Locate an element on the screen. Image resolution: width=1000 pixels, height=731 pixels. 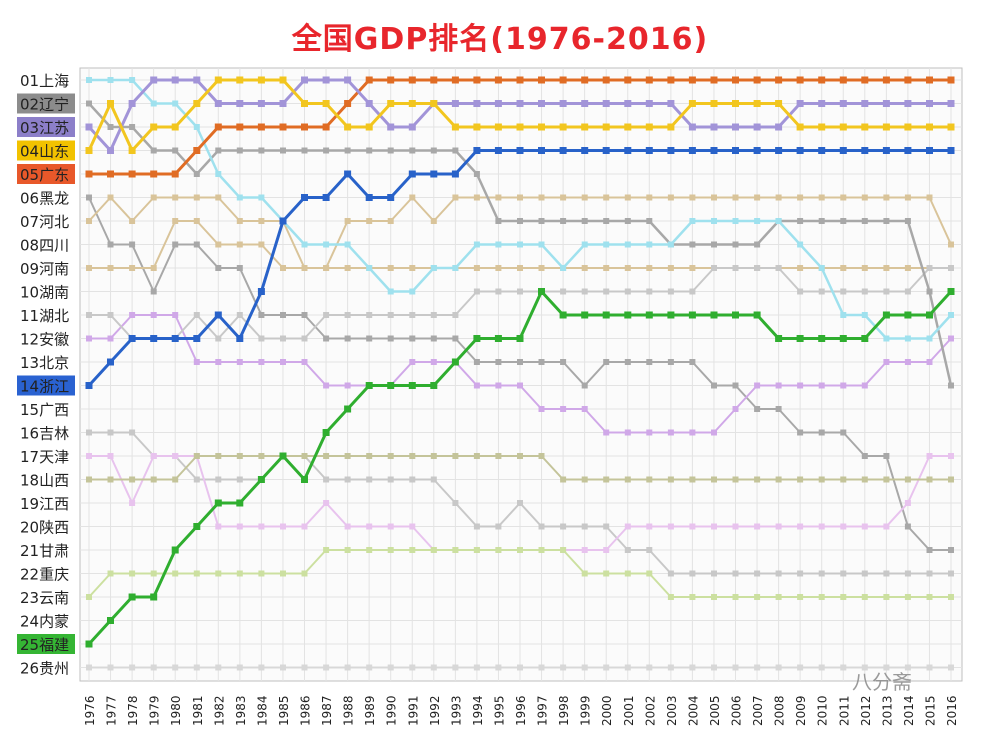
x-tick-label: 1995 is located at coordinates (499, 710).